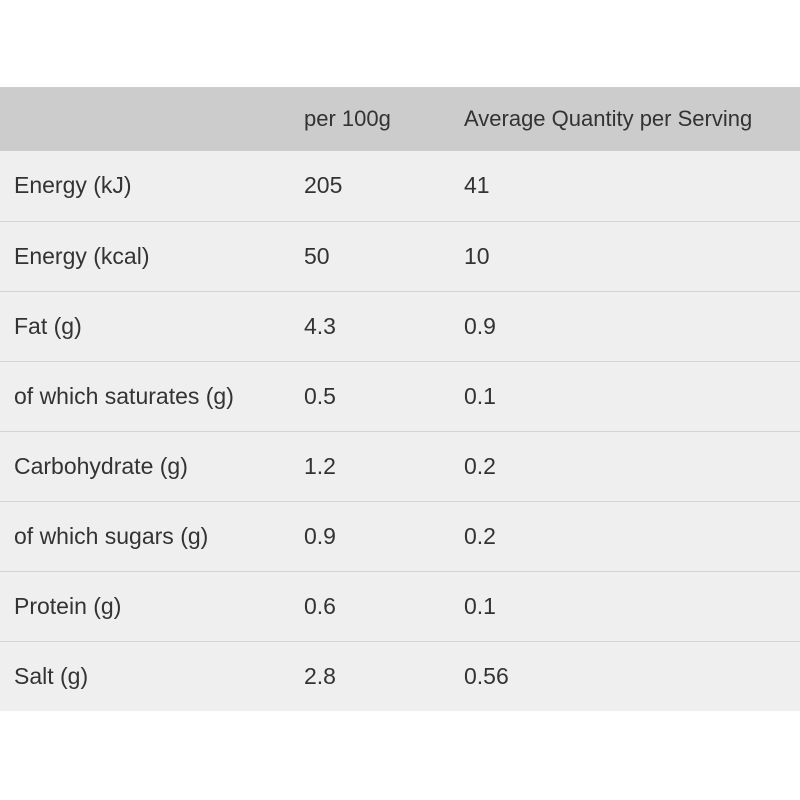  Describe the element at coordinates (400, 536) in the screenshot. I see `table-row: of which sugars (g) 0.9 0.2` at that location.